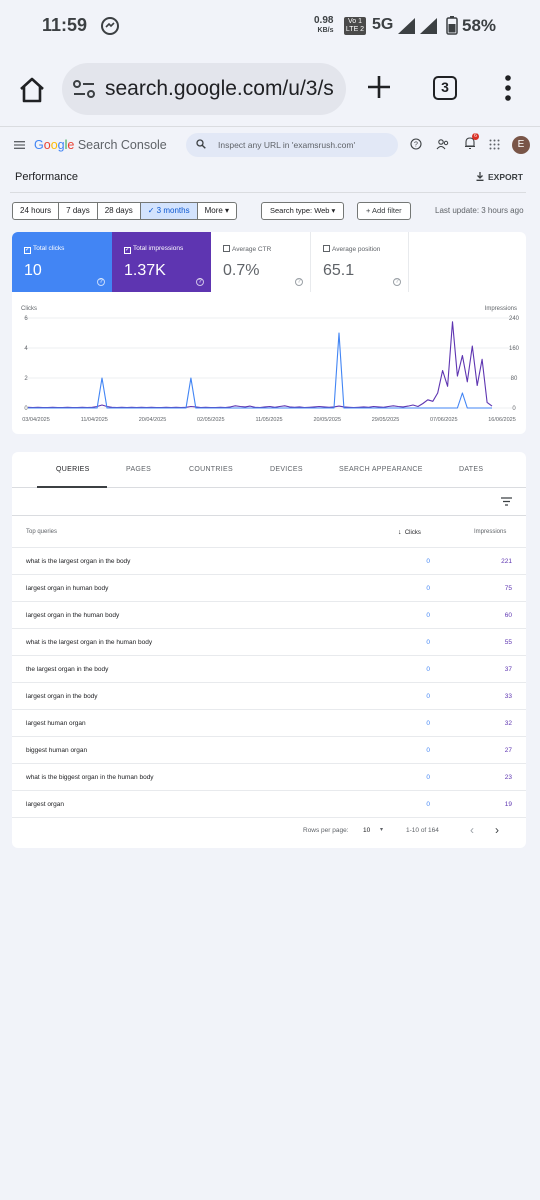  What do you see at coordinates (26, 379) in the screenshot?
I see `left-tick-label: 2` at bounding box center [26, 379].